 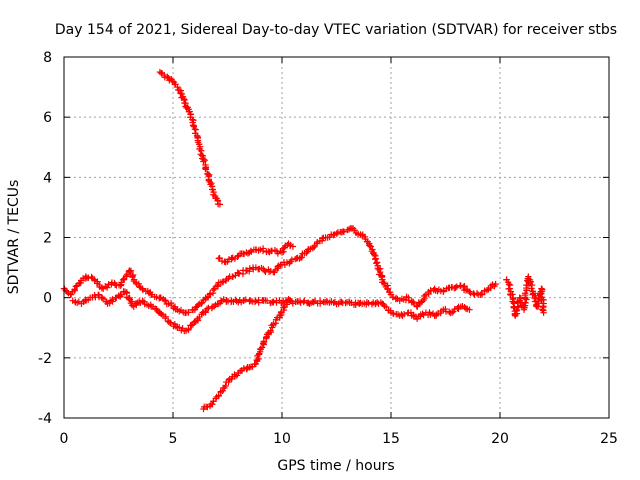 What do you see at coordinates (14, 237) in the screenshot?
I see `y-axis-label: SDTVAR / TECUs` at bounding box center [14, 237].